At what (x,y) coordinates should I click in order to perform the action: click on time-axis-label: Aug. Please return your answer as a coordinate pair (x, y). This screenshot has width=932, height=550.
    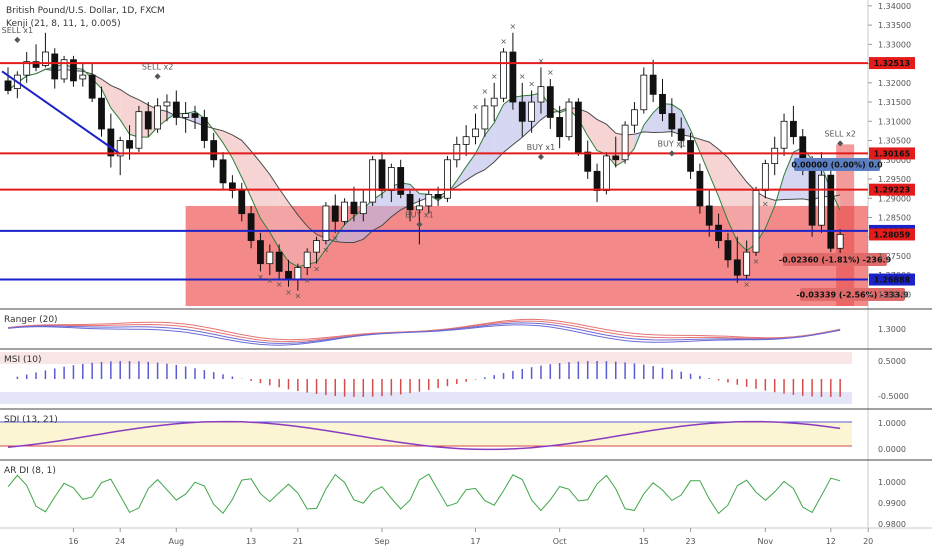
    Looking at the image, I should click on (176, 541).